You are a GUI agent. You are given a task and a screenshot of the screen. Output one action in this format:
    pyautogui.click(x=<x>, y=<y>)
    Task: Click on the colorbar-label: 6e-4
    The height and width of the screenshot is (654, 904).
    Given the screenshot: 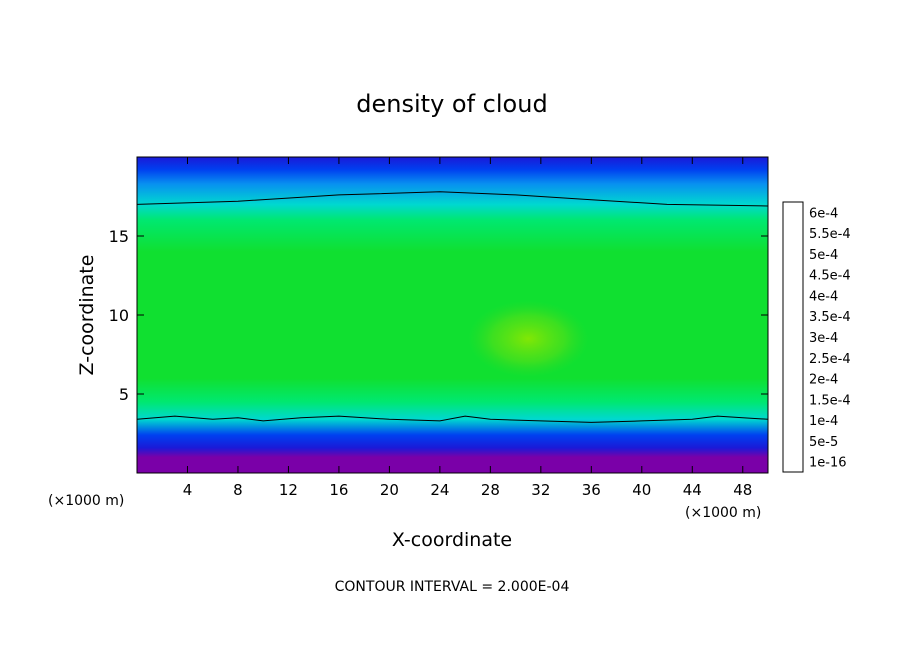 What is the action you would take?
    pyautogui.click(x=823, y=213)
    